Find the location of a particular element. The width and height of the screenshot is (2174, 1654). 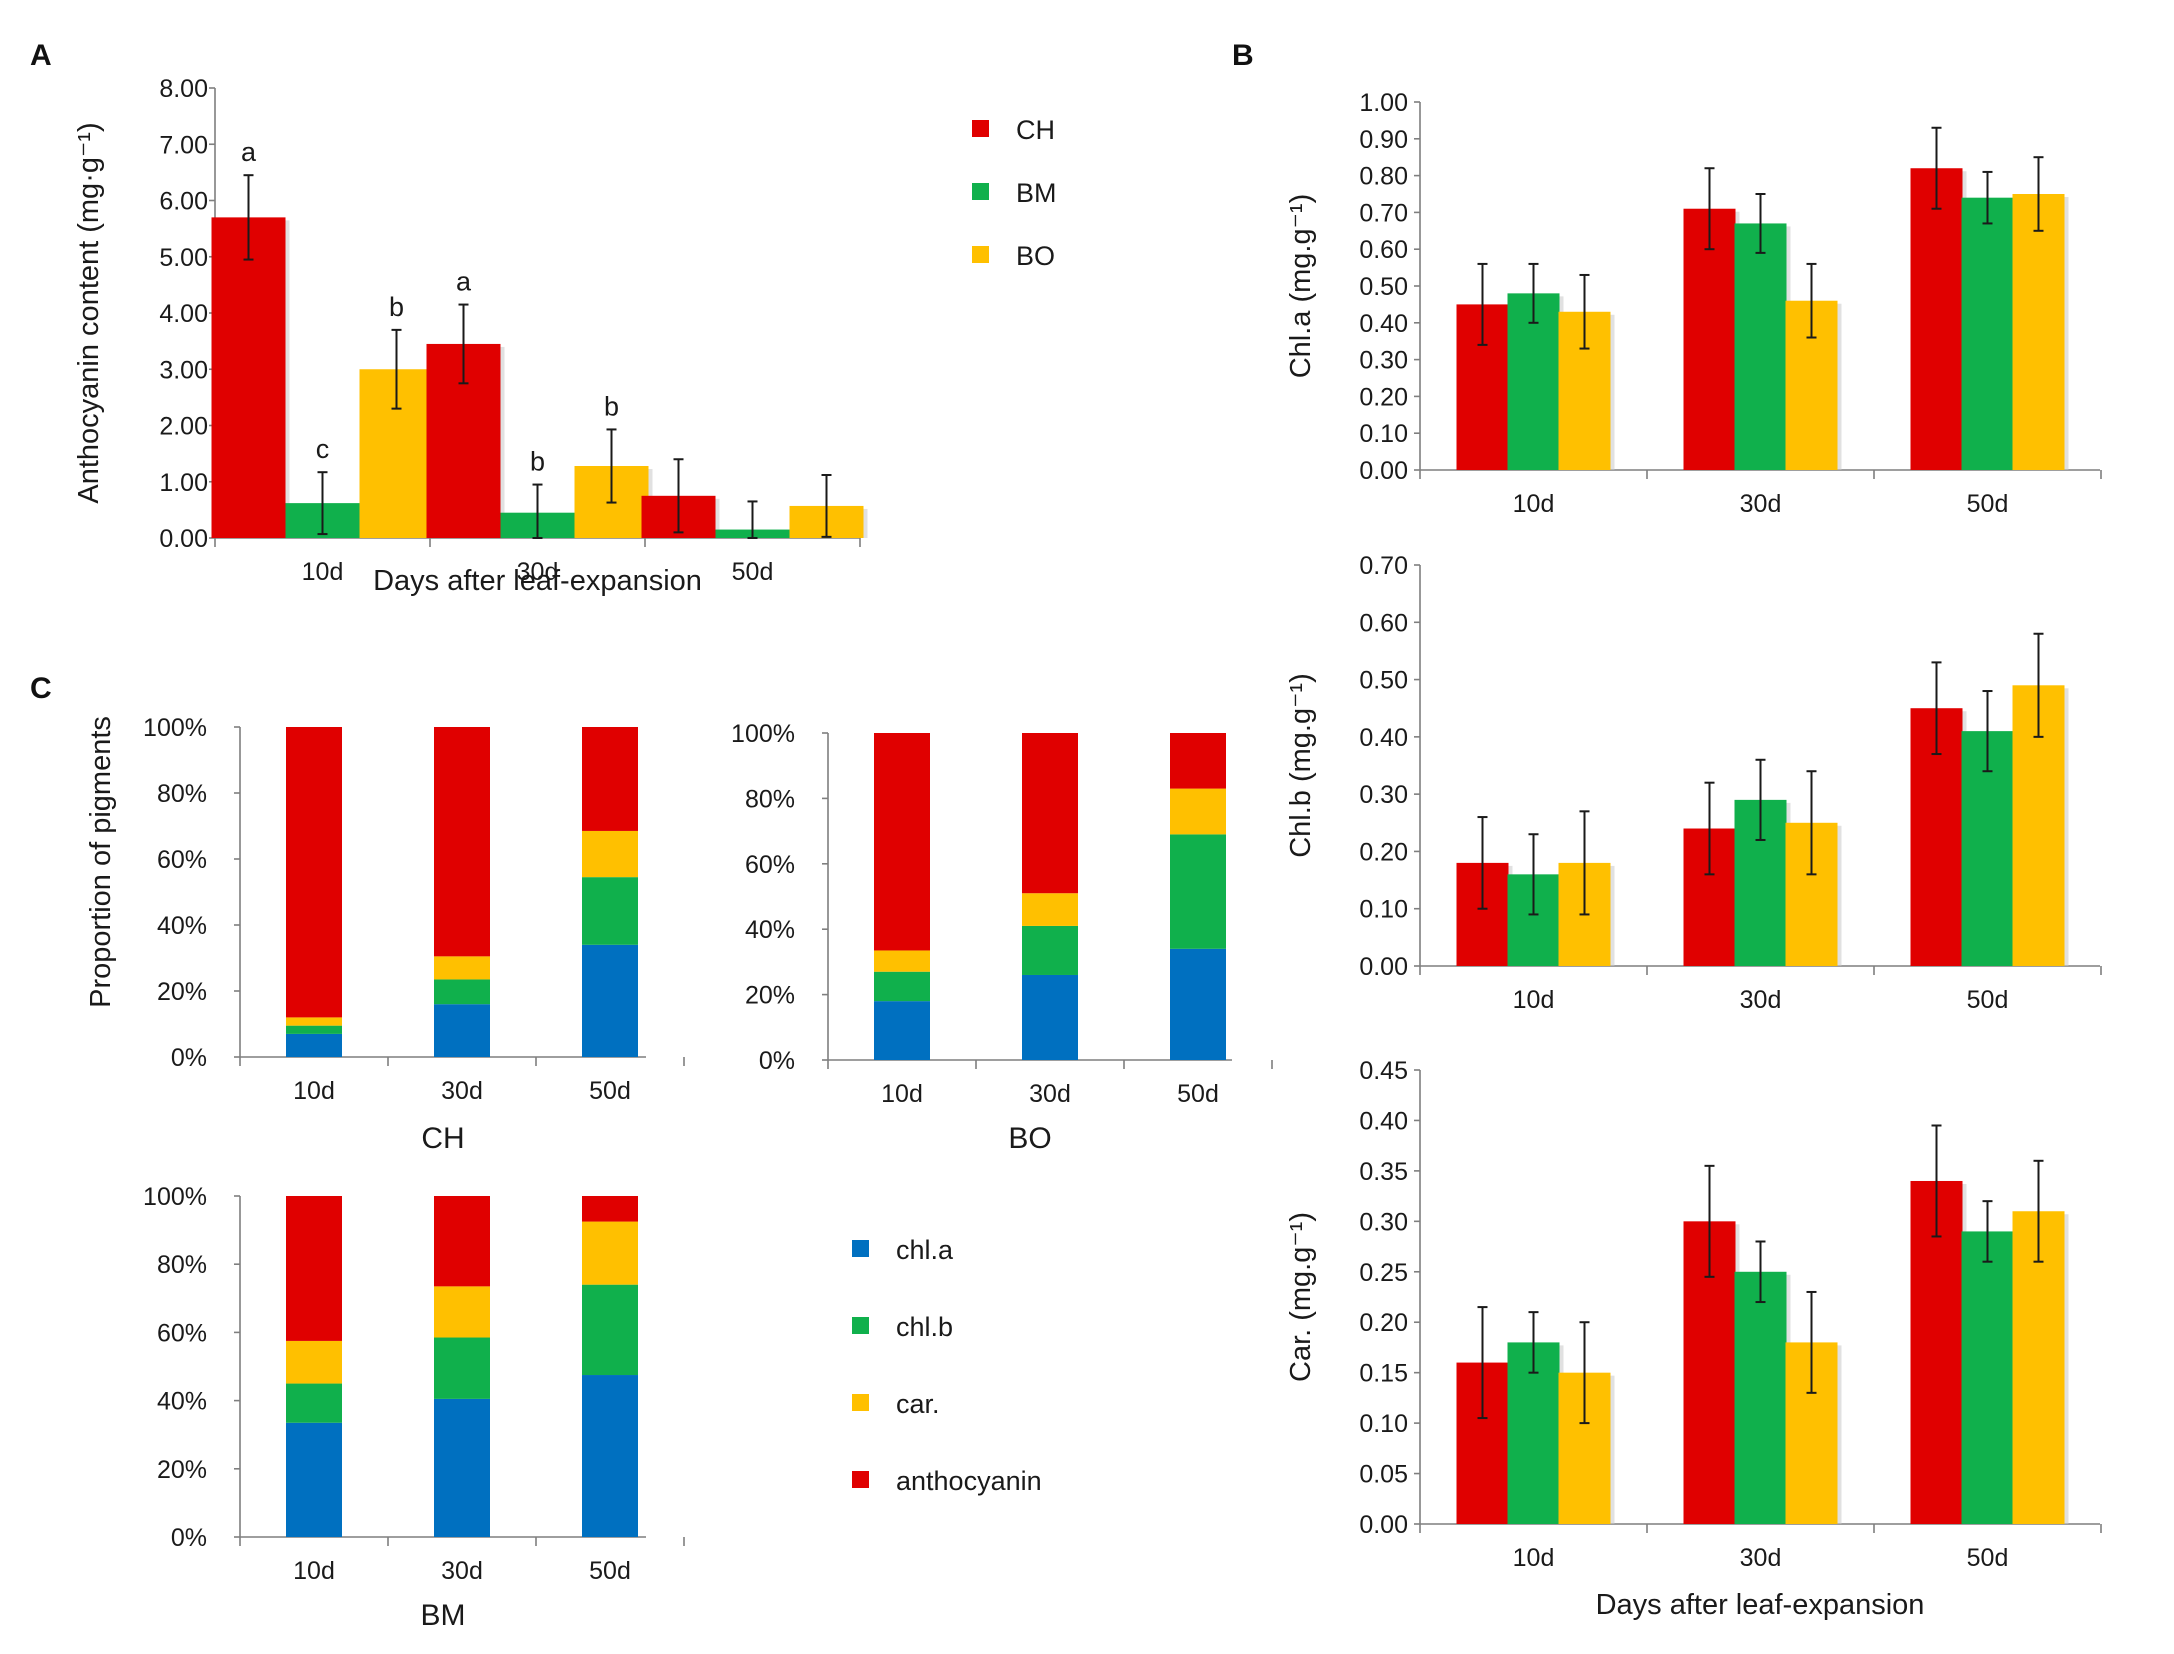

y-tick-label: 3.00 is located at coordinates (183, 370).